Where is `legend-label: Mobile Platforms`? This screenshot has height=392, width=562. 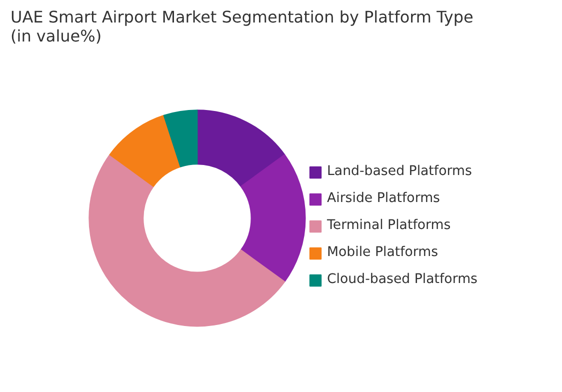
legend-label: Mobile Platforms is located at coordinates (382, 252).